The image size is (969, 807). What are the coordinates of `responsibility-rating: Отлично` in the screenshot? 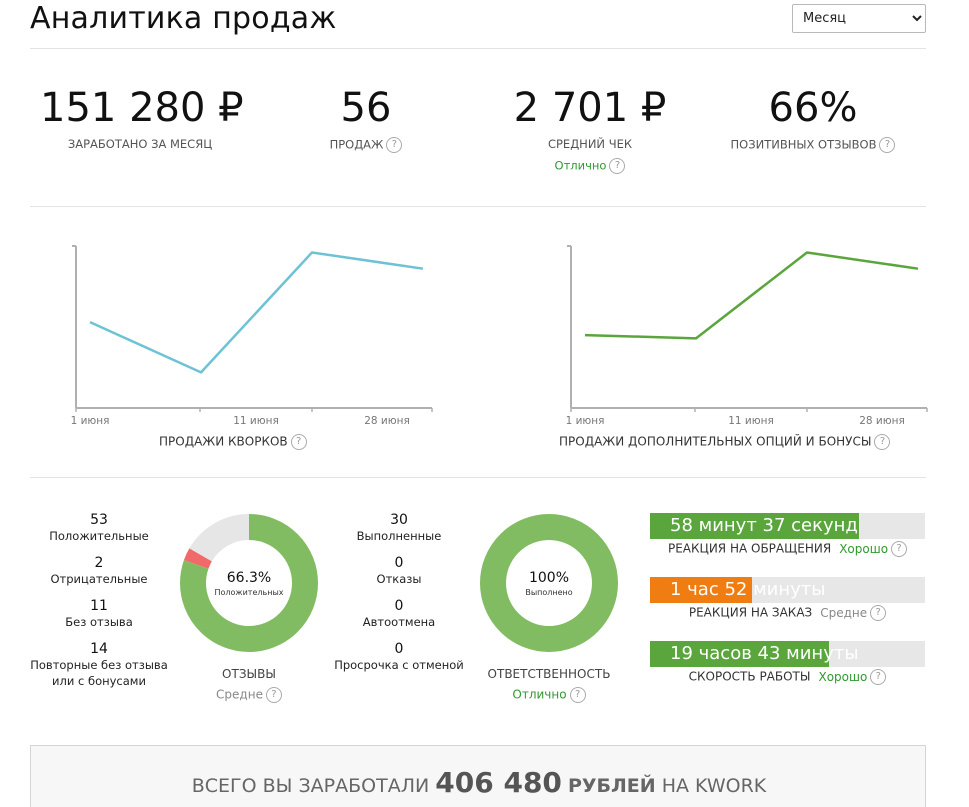 It's located at (539, 694).